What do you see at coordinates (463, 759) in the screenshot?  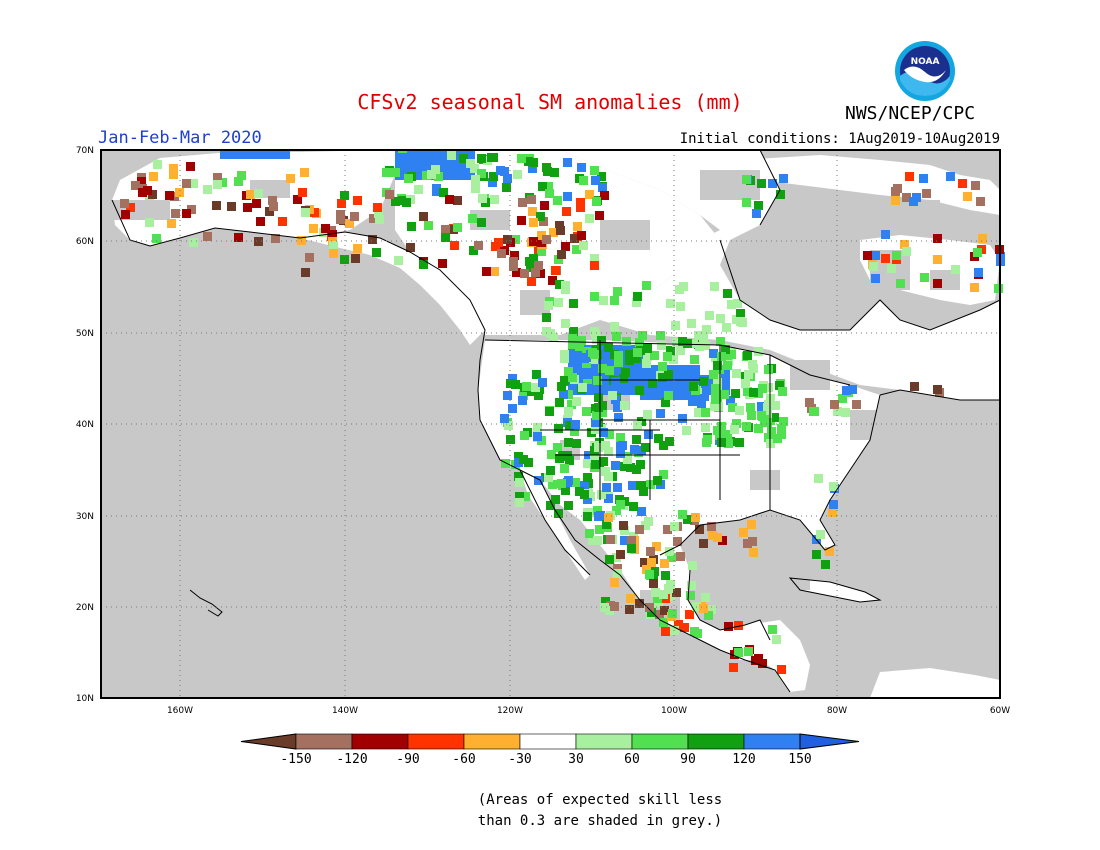 I see `colorbar-label: -60` at bounding box center [463, 759].